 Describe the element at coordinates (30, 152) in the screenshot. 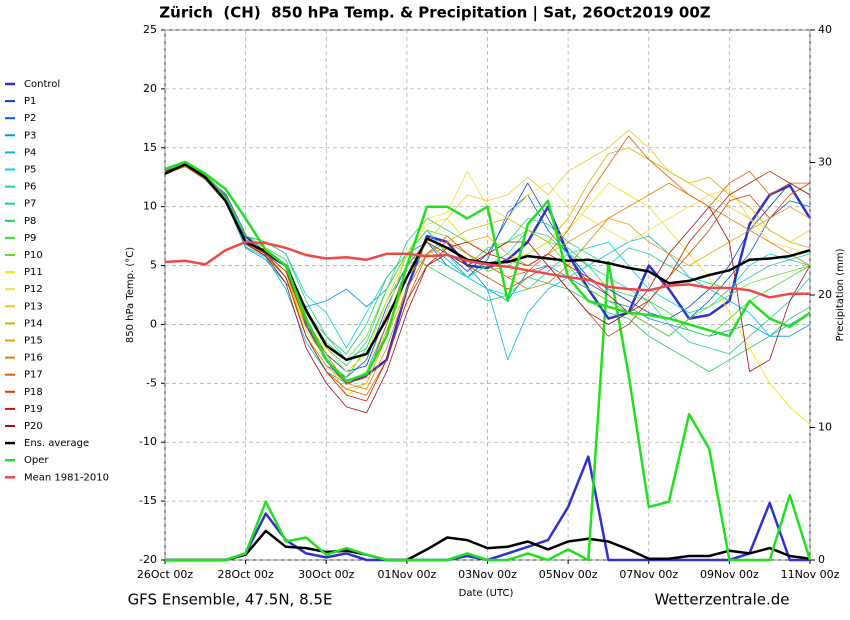

I see `legend-label: P4` at that location.